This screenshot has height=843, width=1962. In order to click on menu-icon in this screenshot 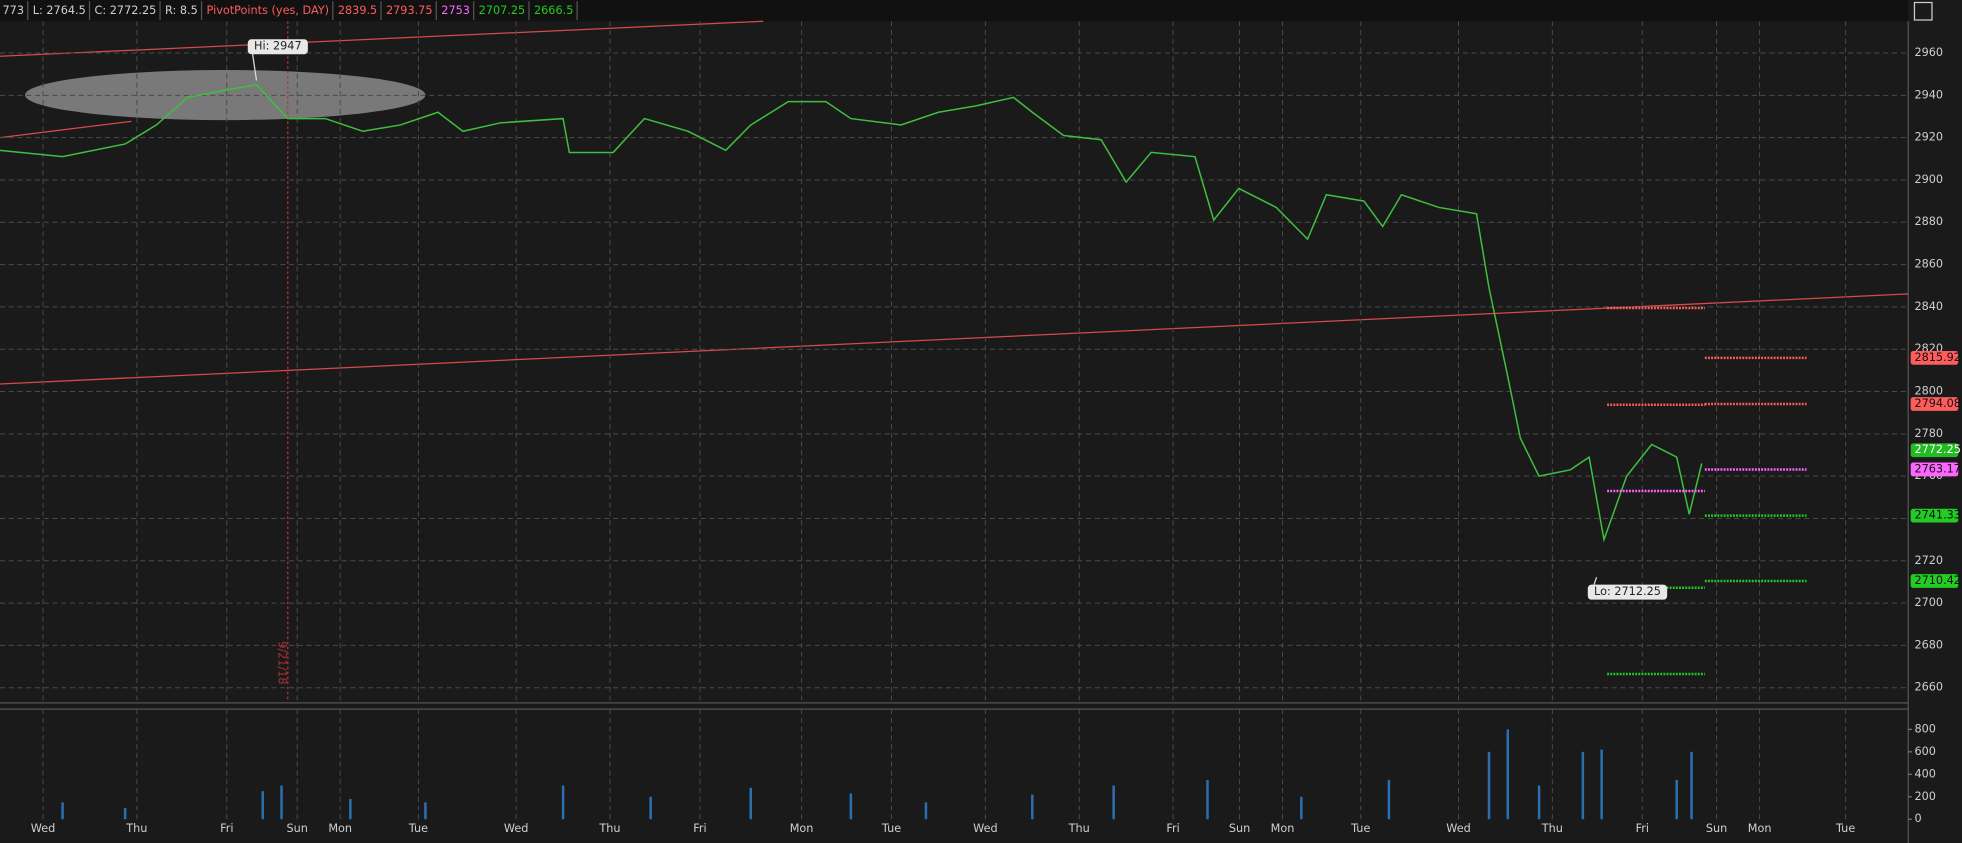, I will do `click(1923, 11)`.